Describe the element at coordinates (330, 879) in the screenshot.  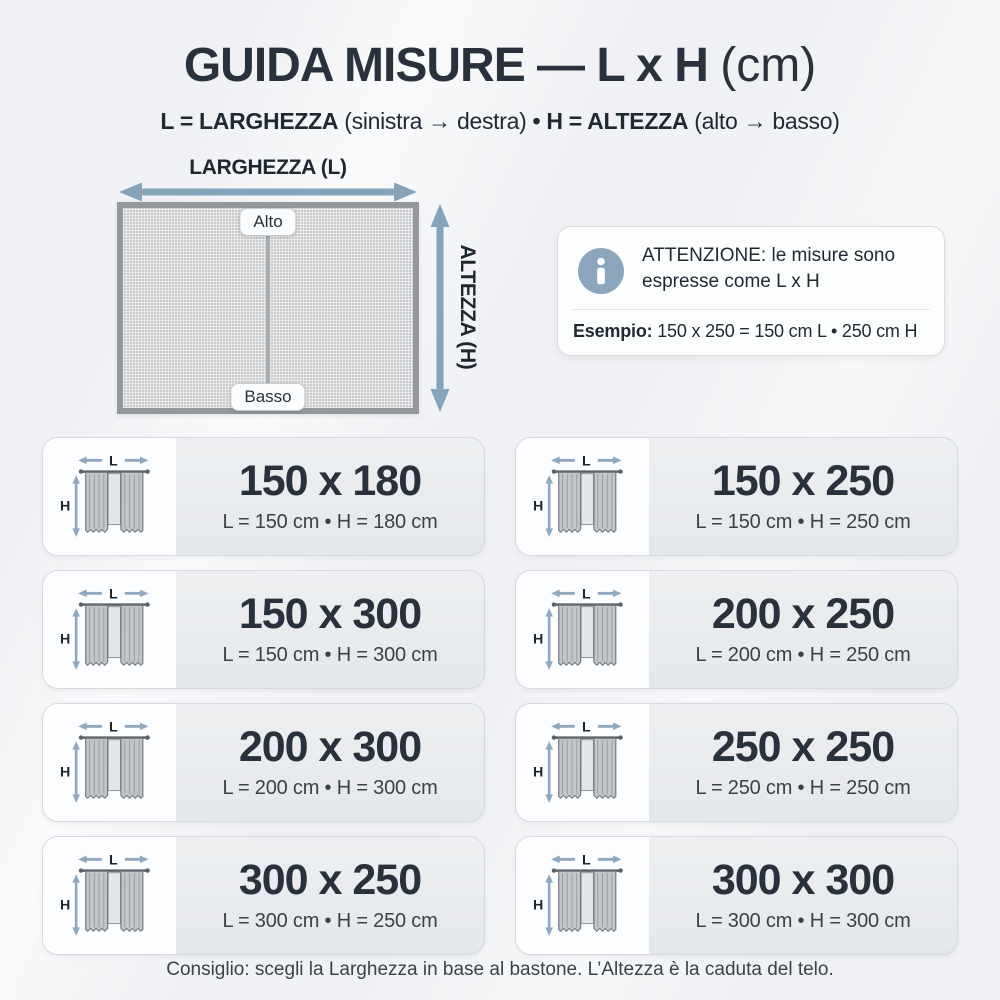
I see `size-value: 300 x 250` at that location.